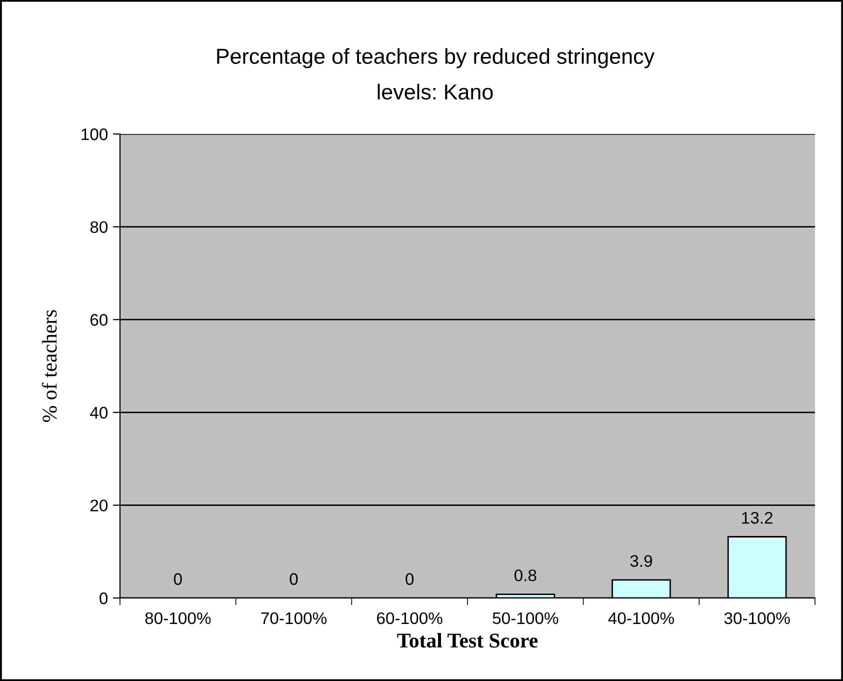  What do you see at coordinates (49, 366) in the screenshot?
I see `y-axis-title: % of teachers` at bounding box center [49, 366].